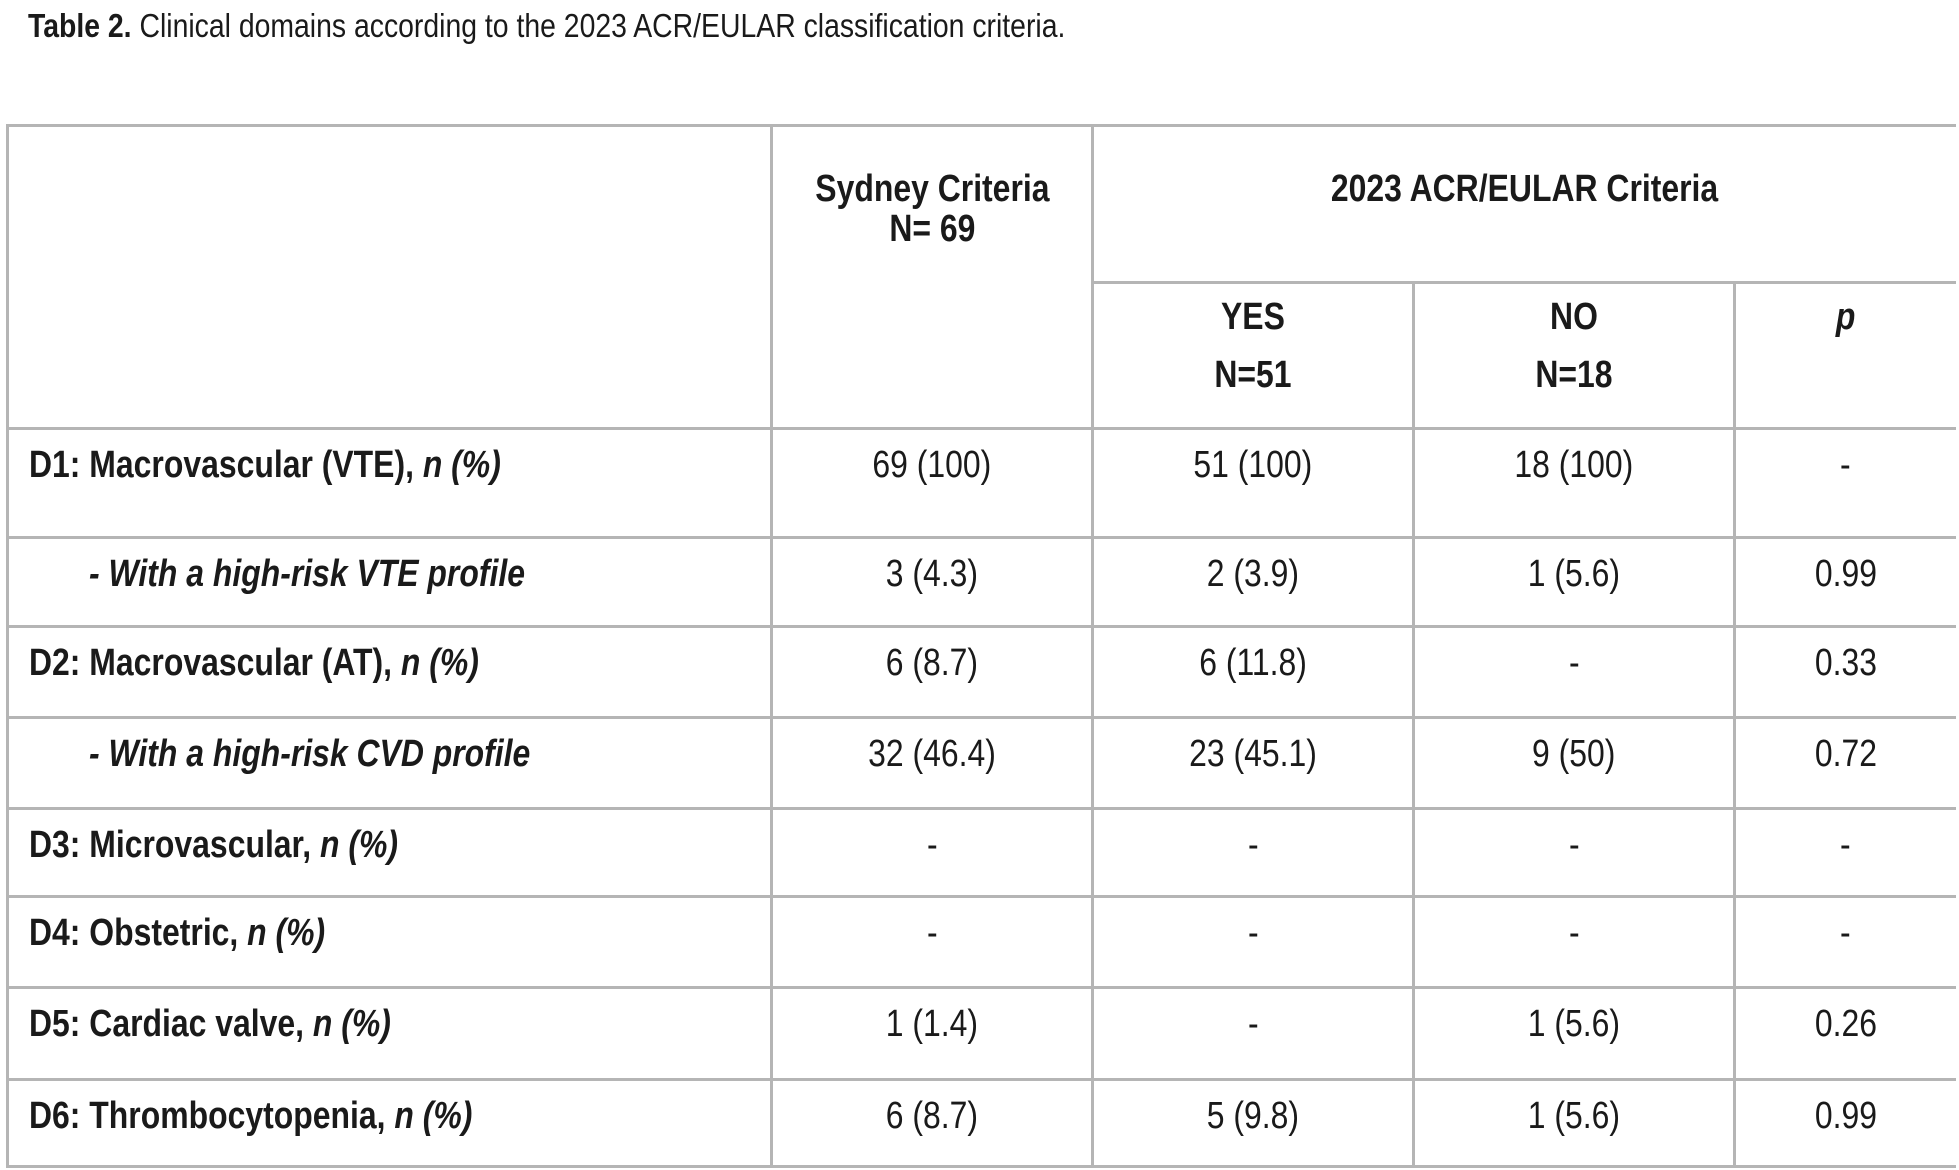 The width and height of the screenshot is (1959, 1170). Describe the element at coordinates (1253, 1123) in the screenshot. I see `cell-yes: 5 (9.8)` at that location.